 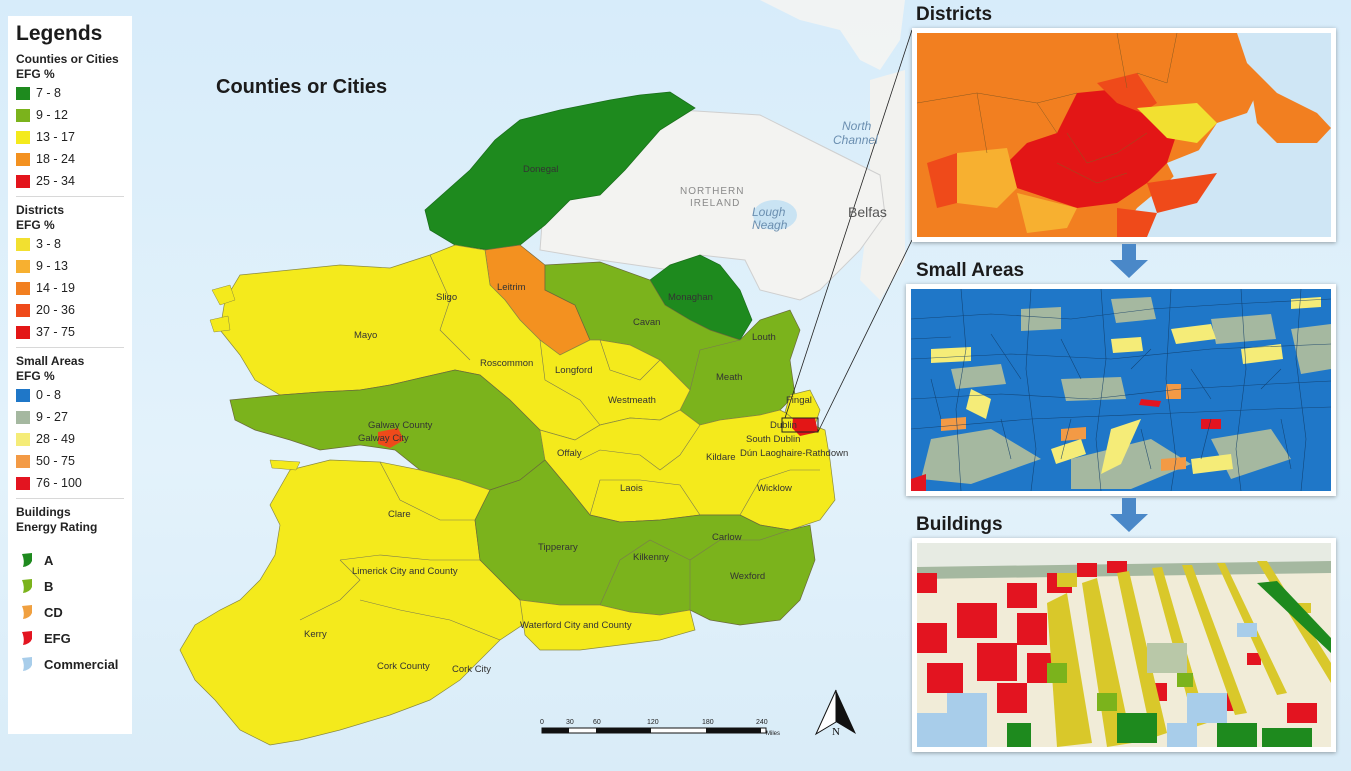 I want to click on ni-label-1: NORTHERN, so click(x=712, y=191).